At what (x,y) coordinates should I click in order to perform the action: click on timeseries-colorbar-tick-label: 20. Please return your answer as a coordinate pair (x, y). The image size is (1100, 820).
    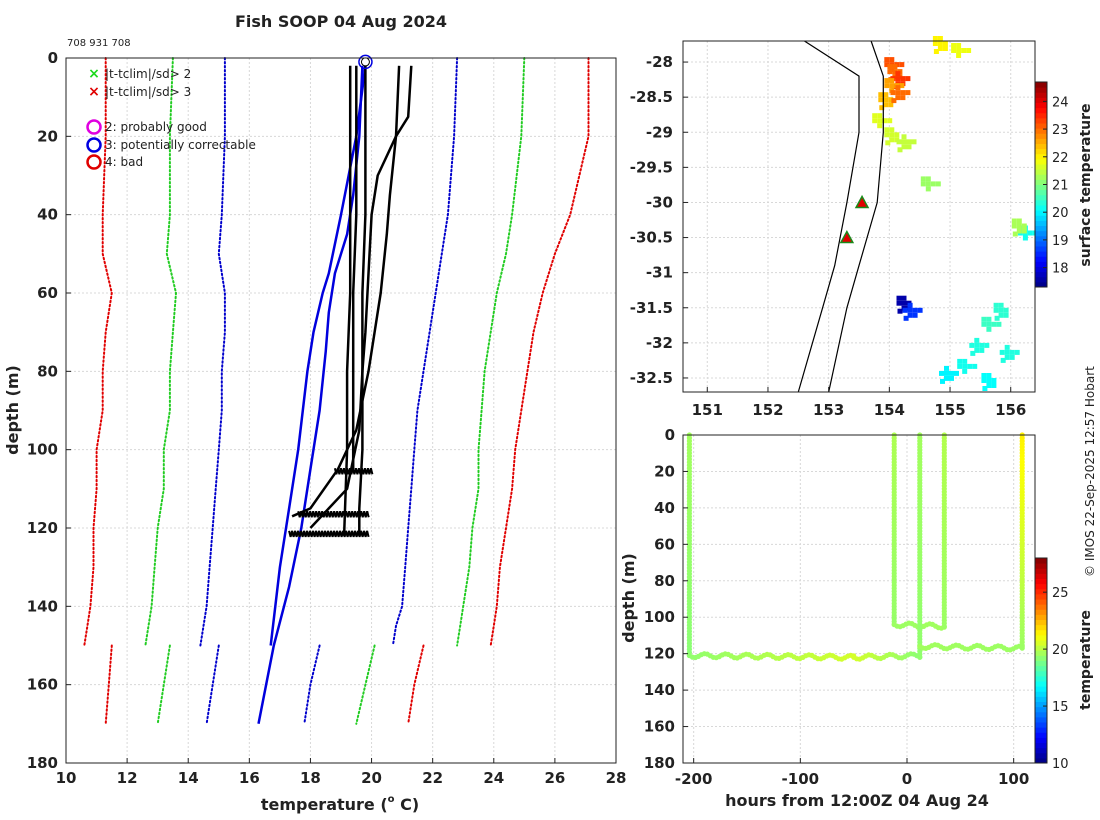
    Looking at the image, I should click on (1060, 650).